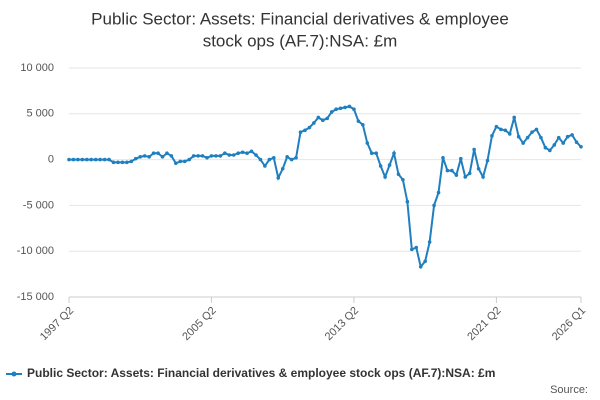  What do you see at coordinates (14, 374) in the screenshot?
I see `legend-marker` at bounding box center [14, 374].